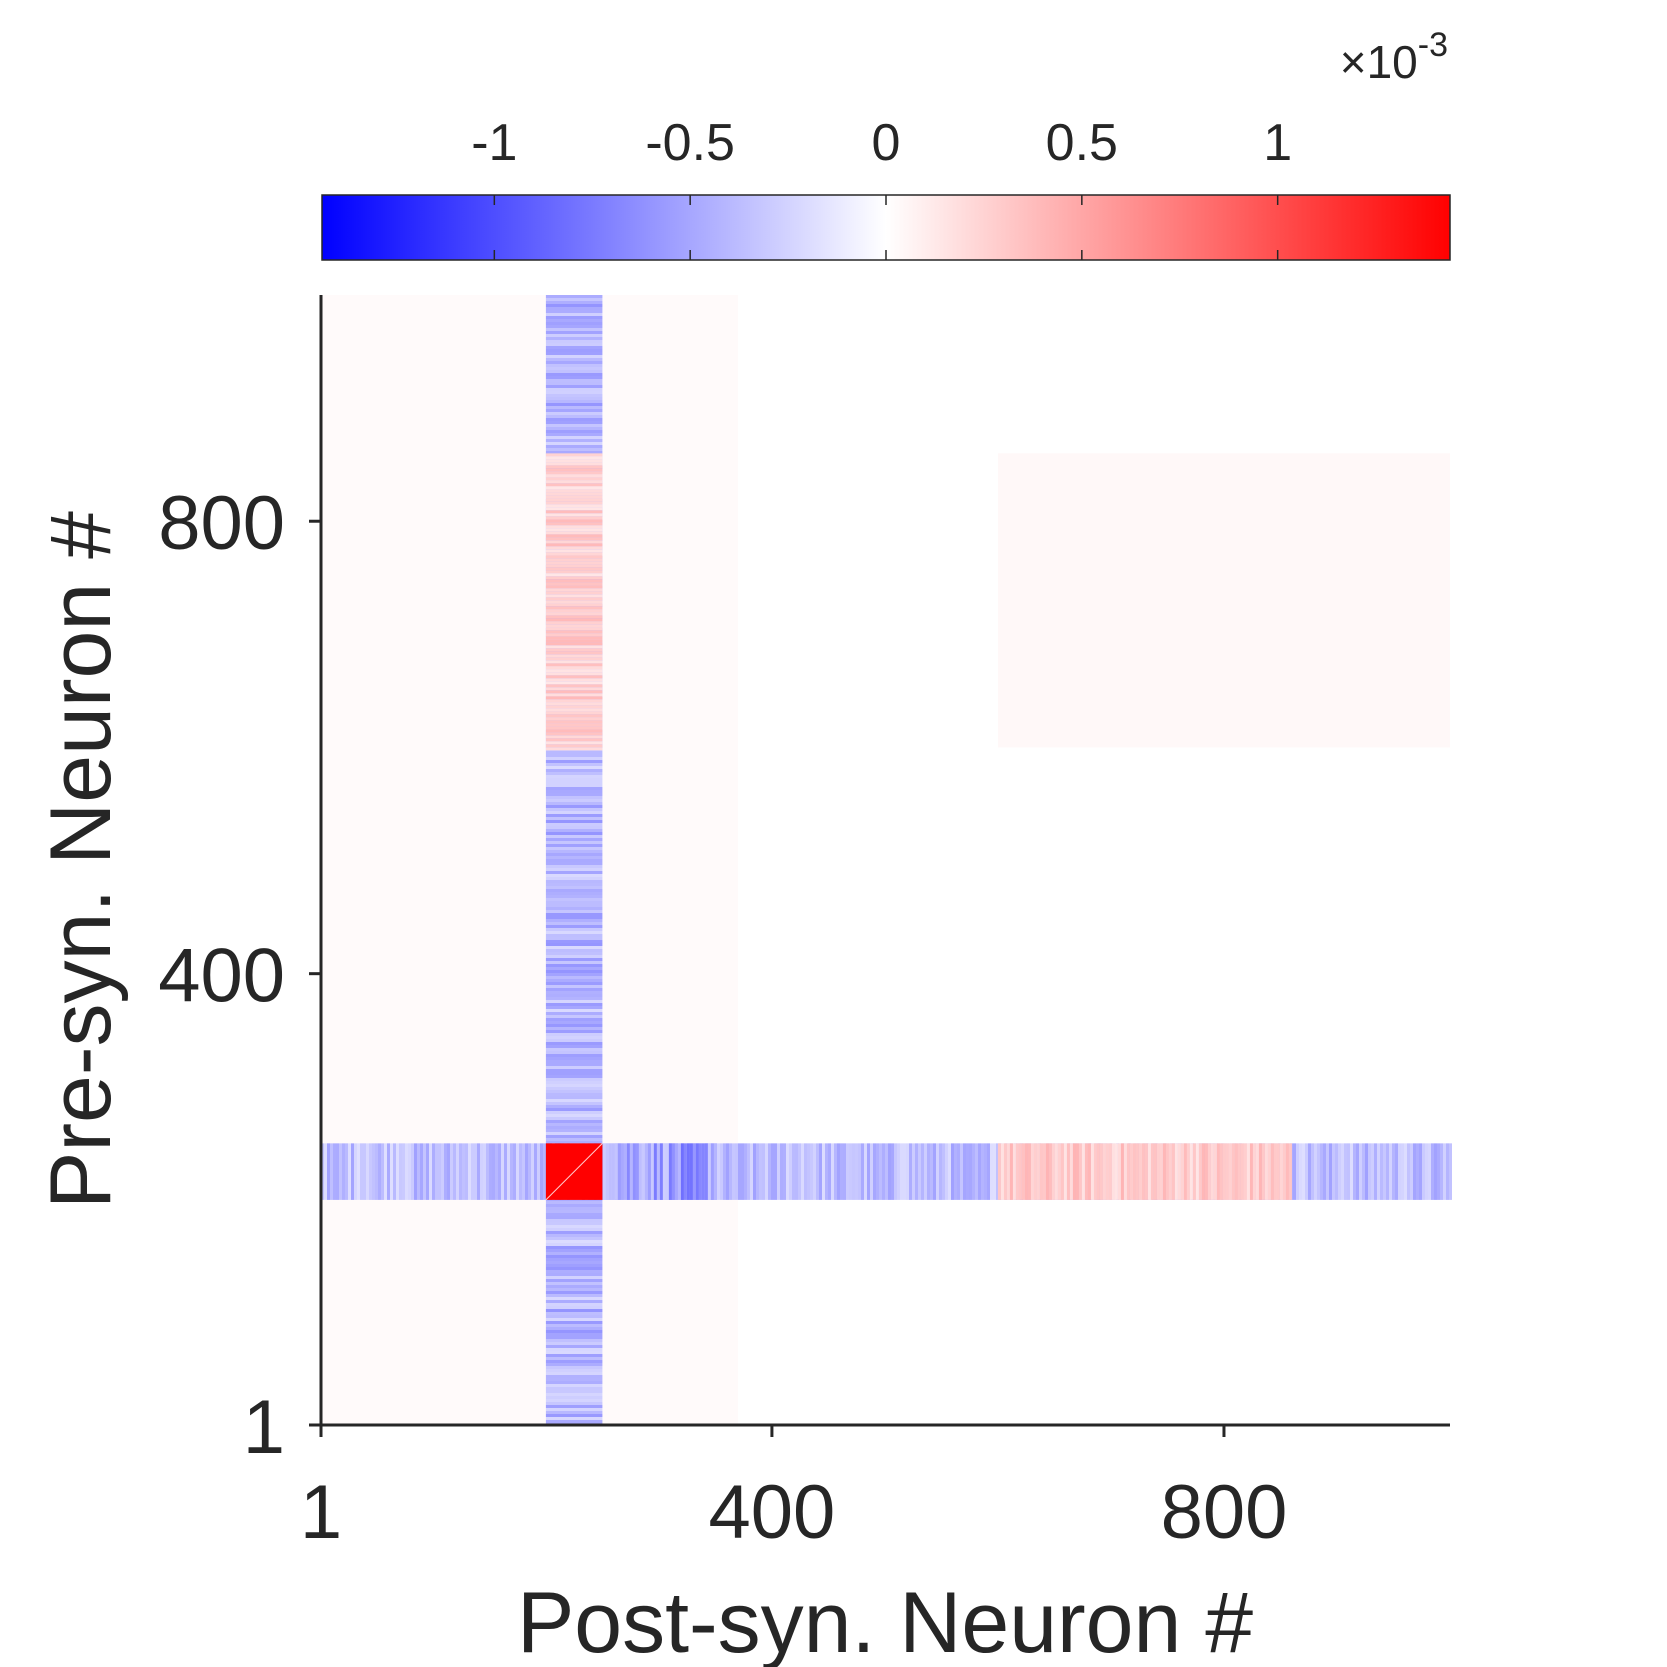 The width and height of the screenshot is (1667, 1667). Describe the element at coordinates (574, 1171) in the screenshot. I see `heatmap-diagonal` at that location.